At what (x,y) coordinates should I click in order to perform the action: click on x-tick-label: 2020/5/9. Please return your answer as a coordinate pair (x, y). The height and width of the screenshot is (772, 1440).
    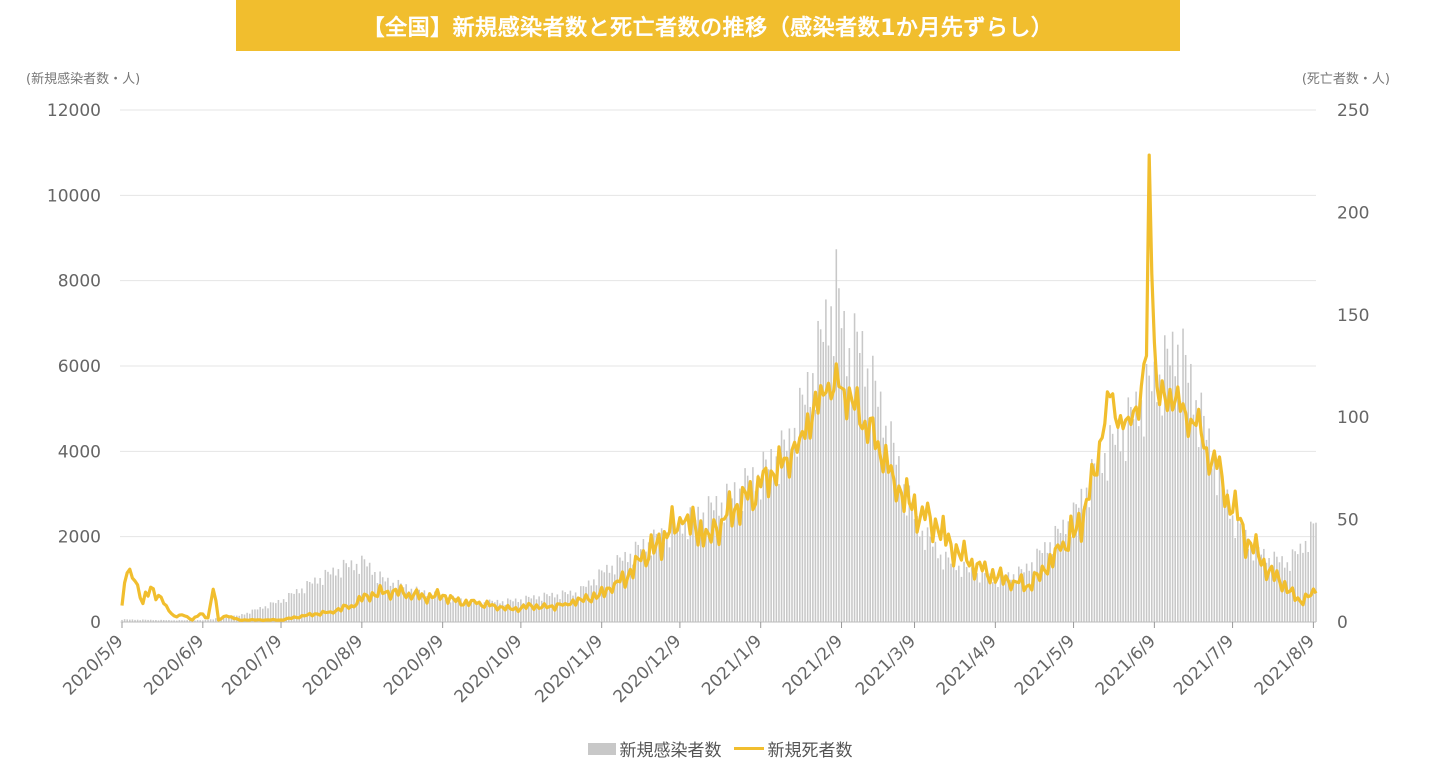
    Looking at the image, I should click on (93, 665).